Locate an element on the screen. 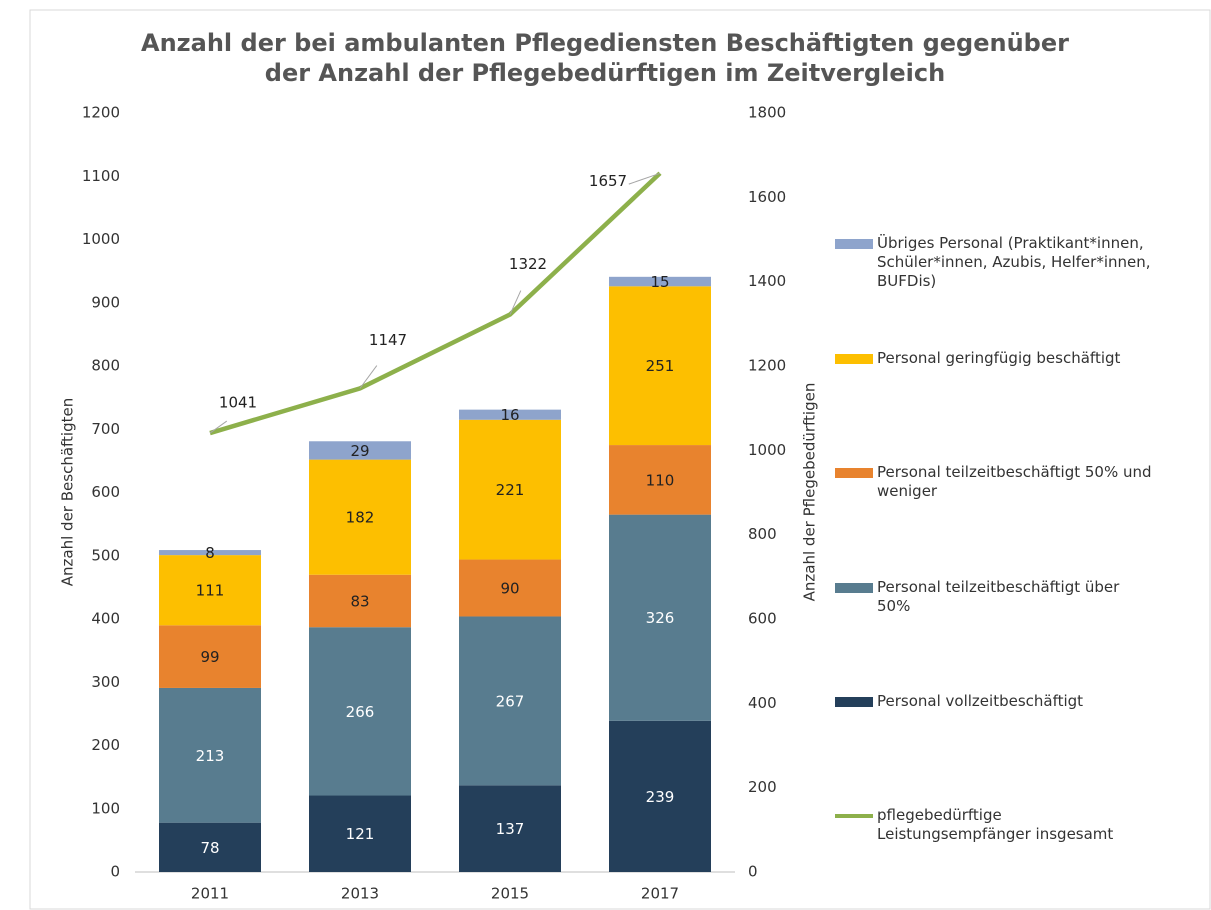 The height and width of the screenshot is (910, 1211). data-label: 90 is located at coordinates (509, 589).